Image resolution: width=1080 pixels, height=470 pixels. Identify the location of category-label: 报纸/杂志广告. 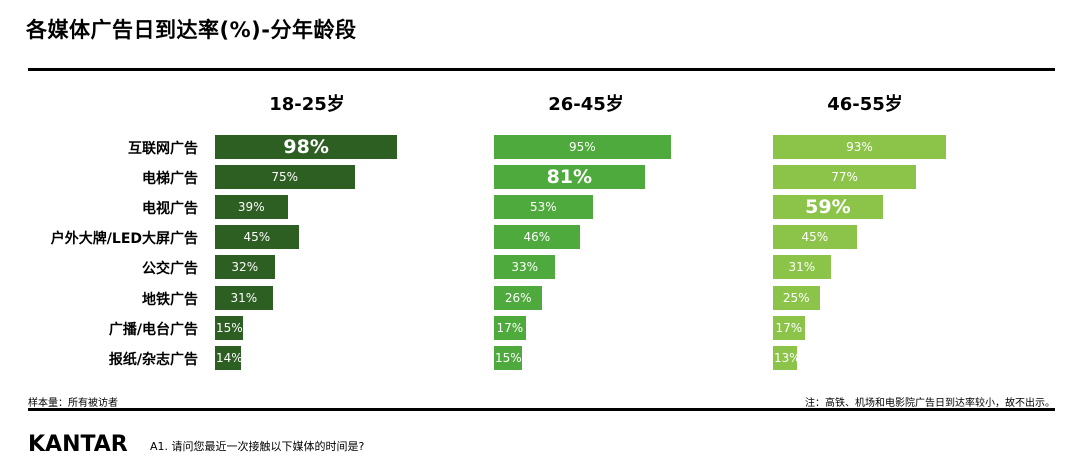
(153, 359).